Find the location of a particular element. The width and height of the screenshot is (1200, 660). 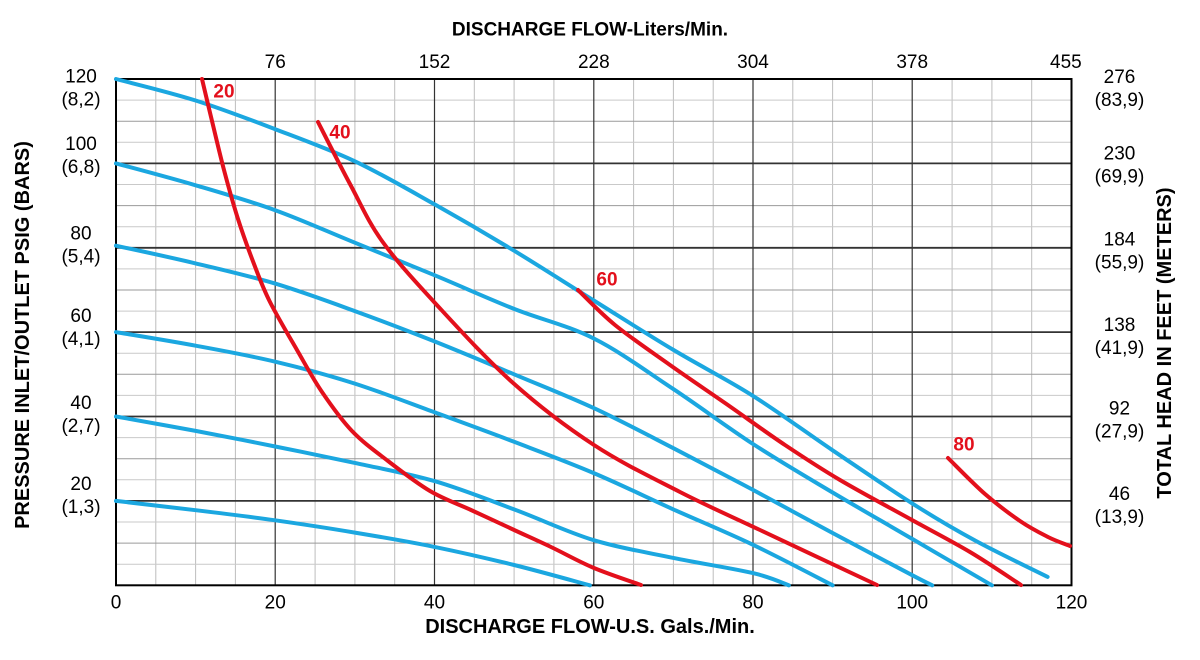

svg-text: 0 is located at coordinates (116, 603).